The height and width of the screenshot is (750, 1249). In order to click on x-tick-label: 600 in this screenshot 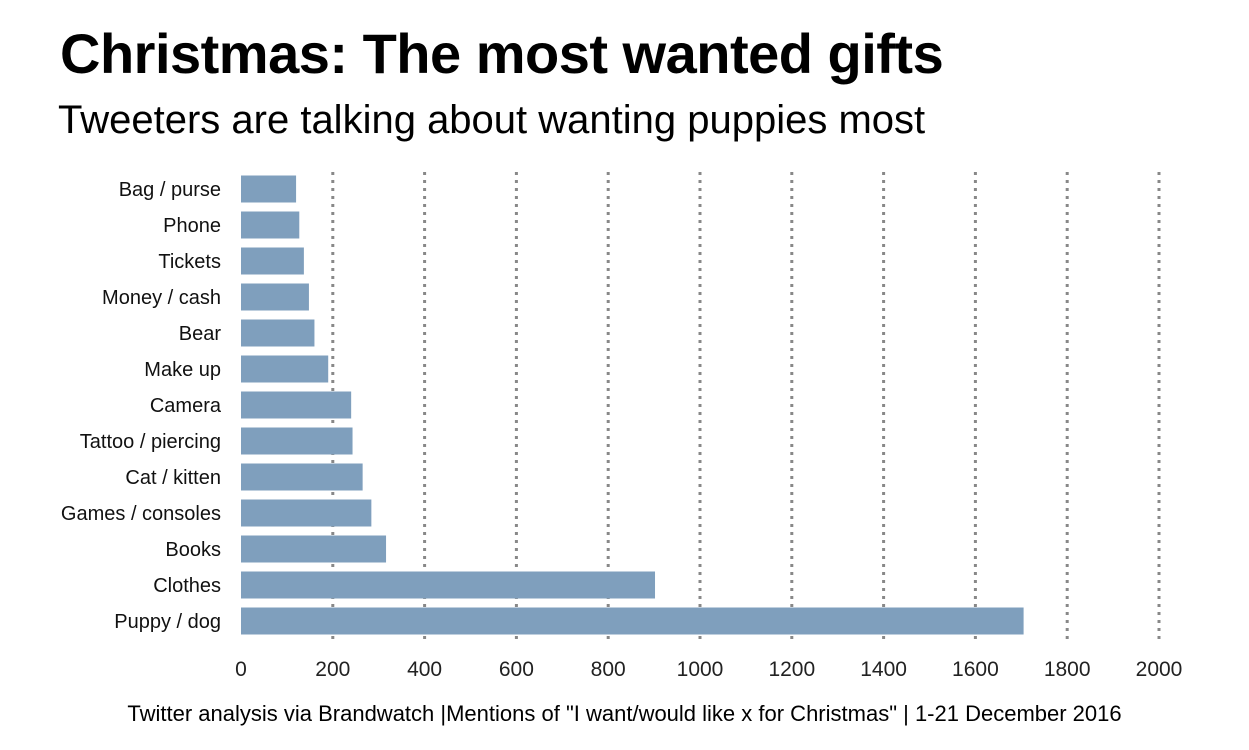, I will do `click(516, 669)`.